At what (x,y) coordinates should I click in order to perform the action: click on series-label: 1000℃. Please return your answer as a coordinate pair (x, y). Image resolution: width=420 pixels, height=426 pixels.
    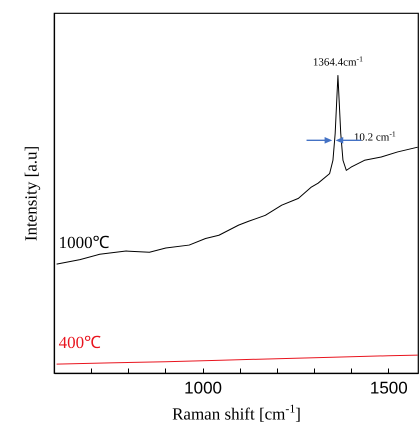
    Looking at the image, I should click on (84, 242).